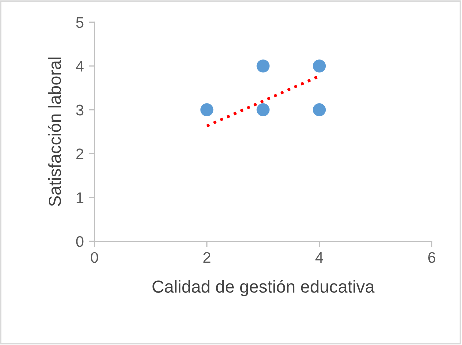 This screenshot has width=462, height=345. What do you see at coordinates (80, 110) in the screenshot?
I see `y-tick-label: 3` at bounding box center [80, 110].